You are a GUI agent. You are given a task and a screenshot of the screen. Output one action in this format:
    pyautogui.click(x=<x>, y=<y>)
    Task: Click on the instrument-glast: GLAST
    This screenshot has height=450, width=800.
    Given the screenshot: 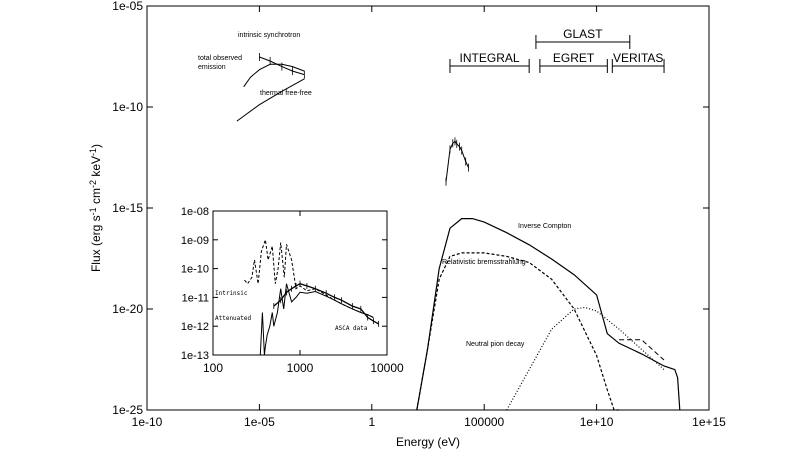 What is the action you would take?
    pyautogui.click(x=583, y=38)
    